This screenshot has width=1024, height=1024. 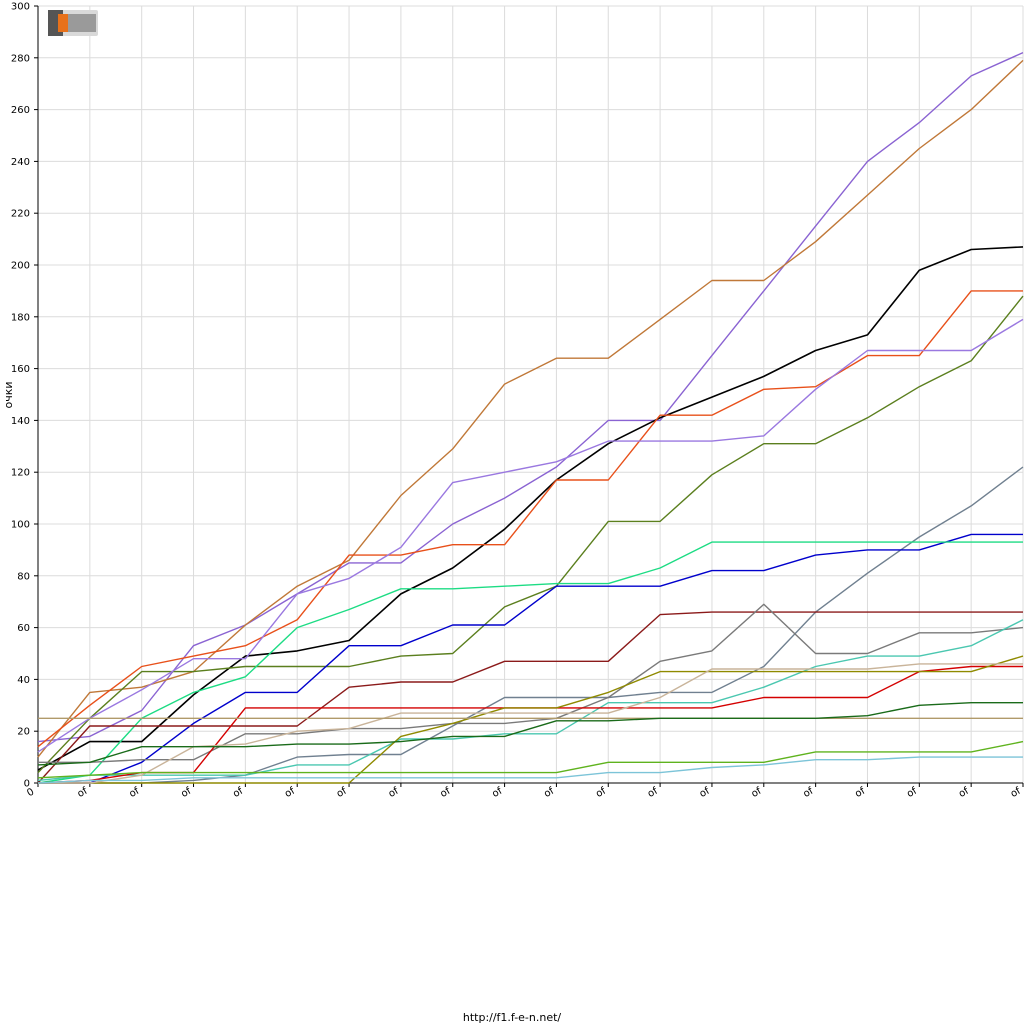 I want to click on footer-url: http://f1.f-e-n.net/, so click(x=512, y=1017).